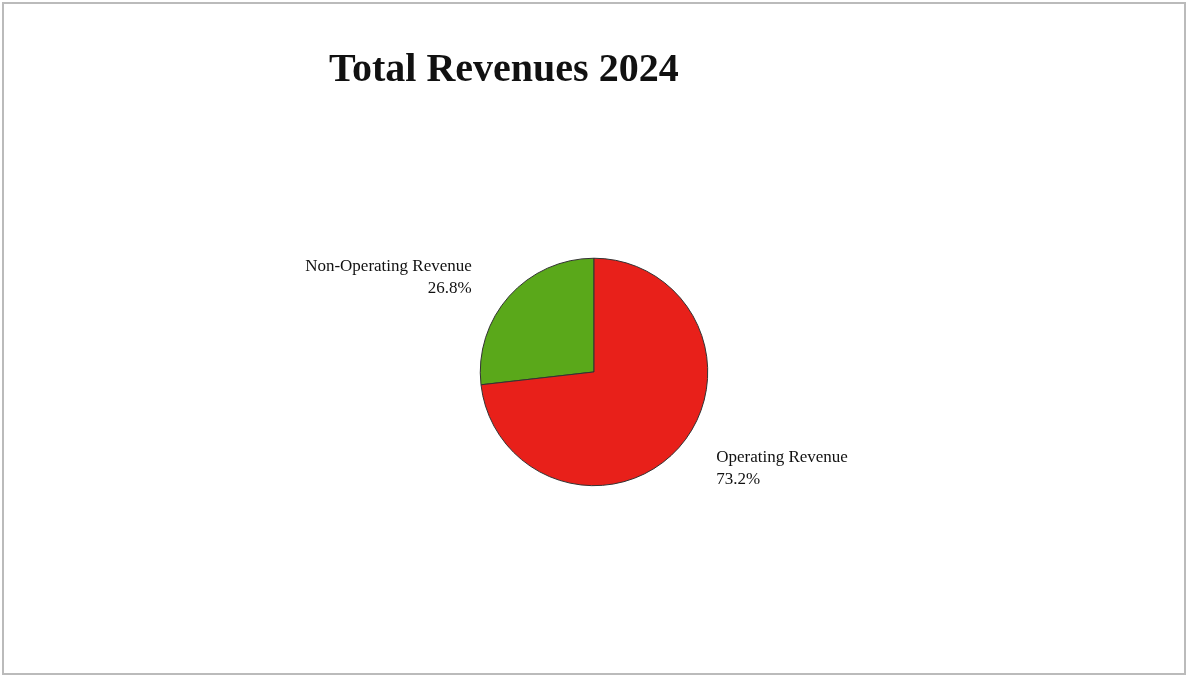 Image resolution: width=1188 pixels, height=677 pixels. What do you see at coordinates (782, 457) in the screenshot?
I see `slice-label: Operating Revenue` at bounding box center [782, 457].